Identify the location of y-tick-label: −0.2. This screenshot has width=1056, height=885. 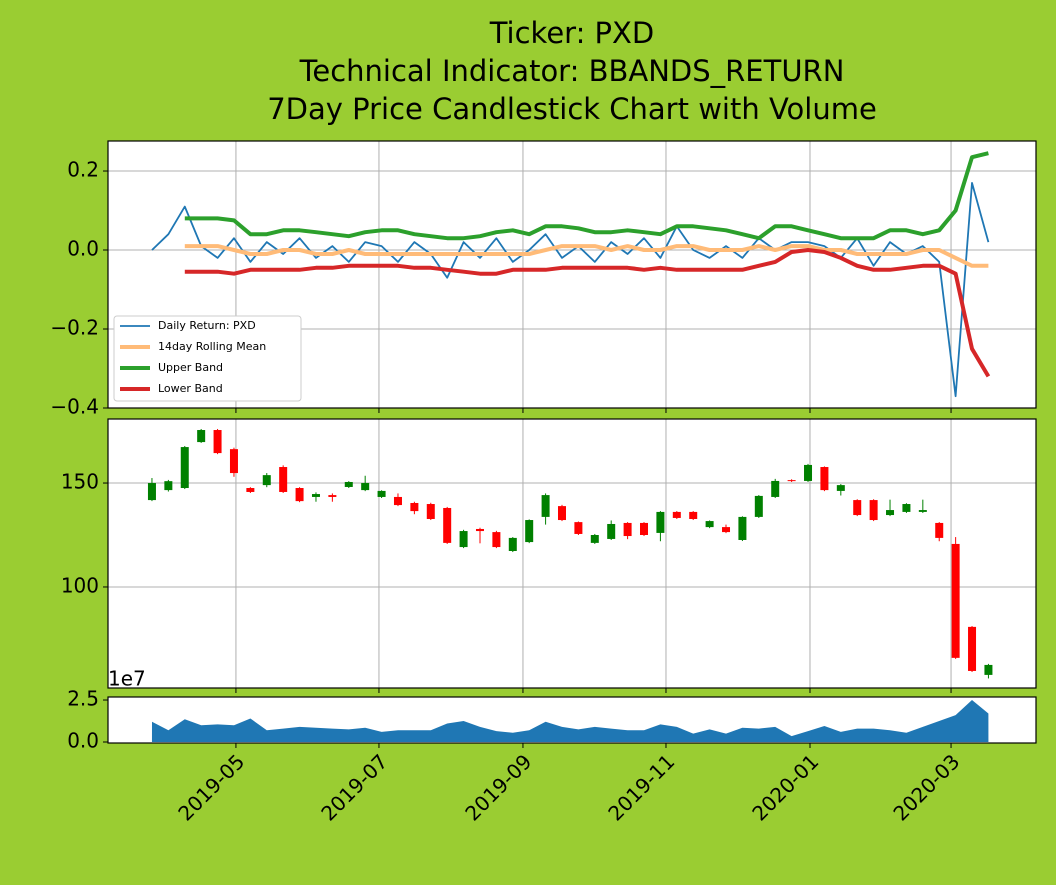
(74, 328).